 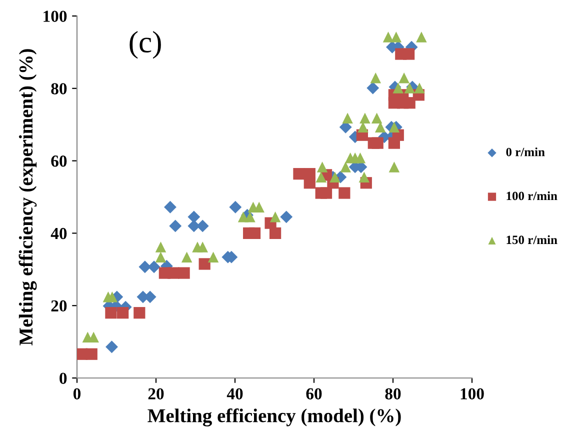 I want to click on annotation: (c), so click(x=145, y=44).